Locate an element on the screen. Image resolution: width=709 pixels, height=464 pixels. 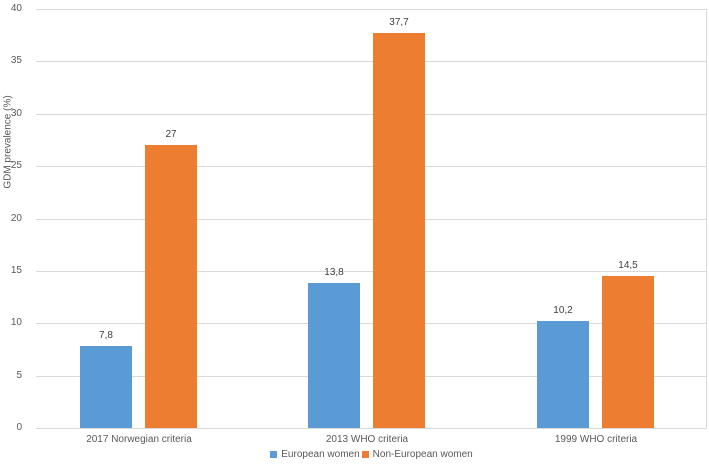
plot-right-border is located at coordinates (706, 218).